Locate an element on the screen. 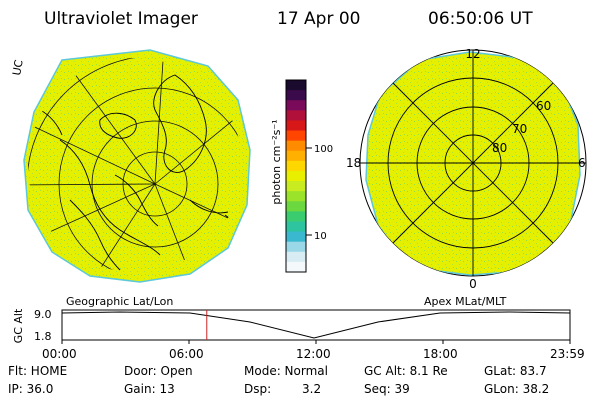 Image resolution: width=600 pixels, height=400 pixels. altitude-xtick-0: 00:00 is located at coordinates (59, 354).